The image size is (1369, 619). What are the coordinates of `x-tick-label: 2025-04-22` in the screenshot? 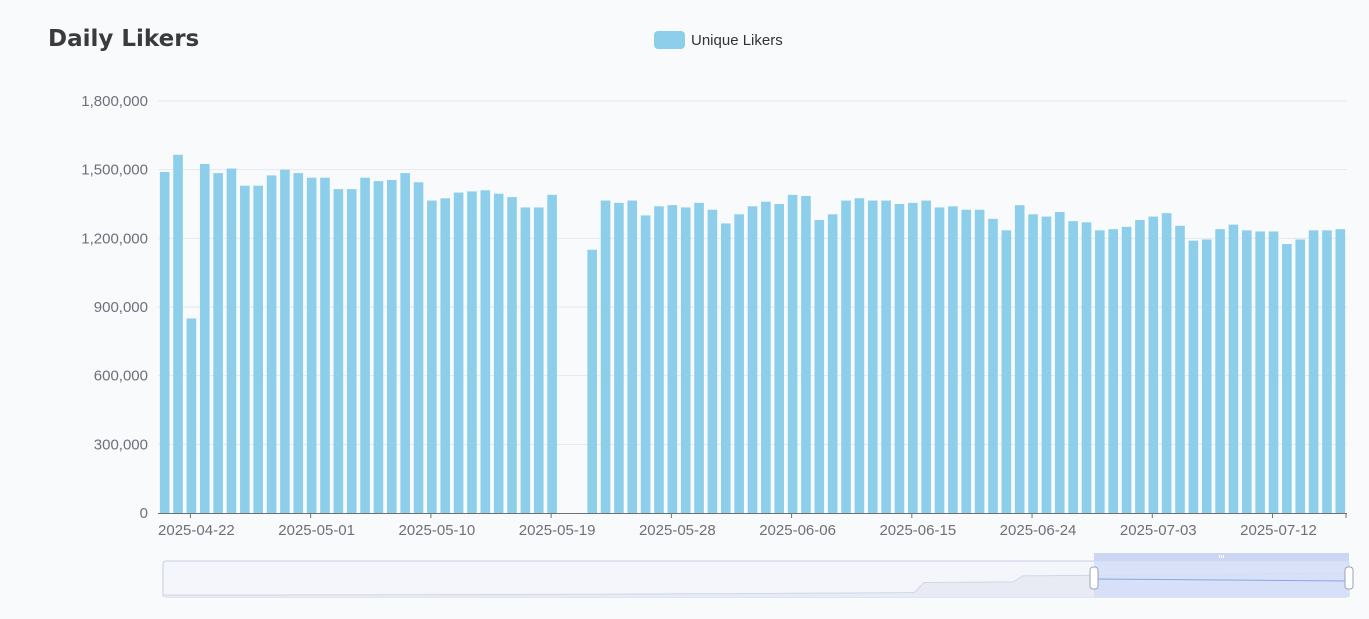 It's located at (196, 530).